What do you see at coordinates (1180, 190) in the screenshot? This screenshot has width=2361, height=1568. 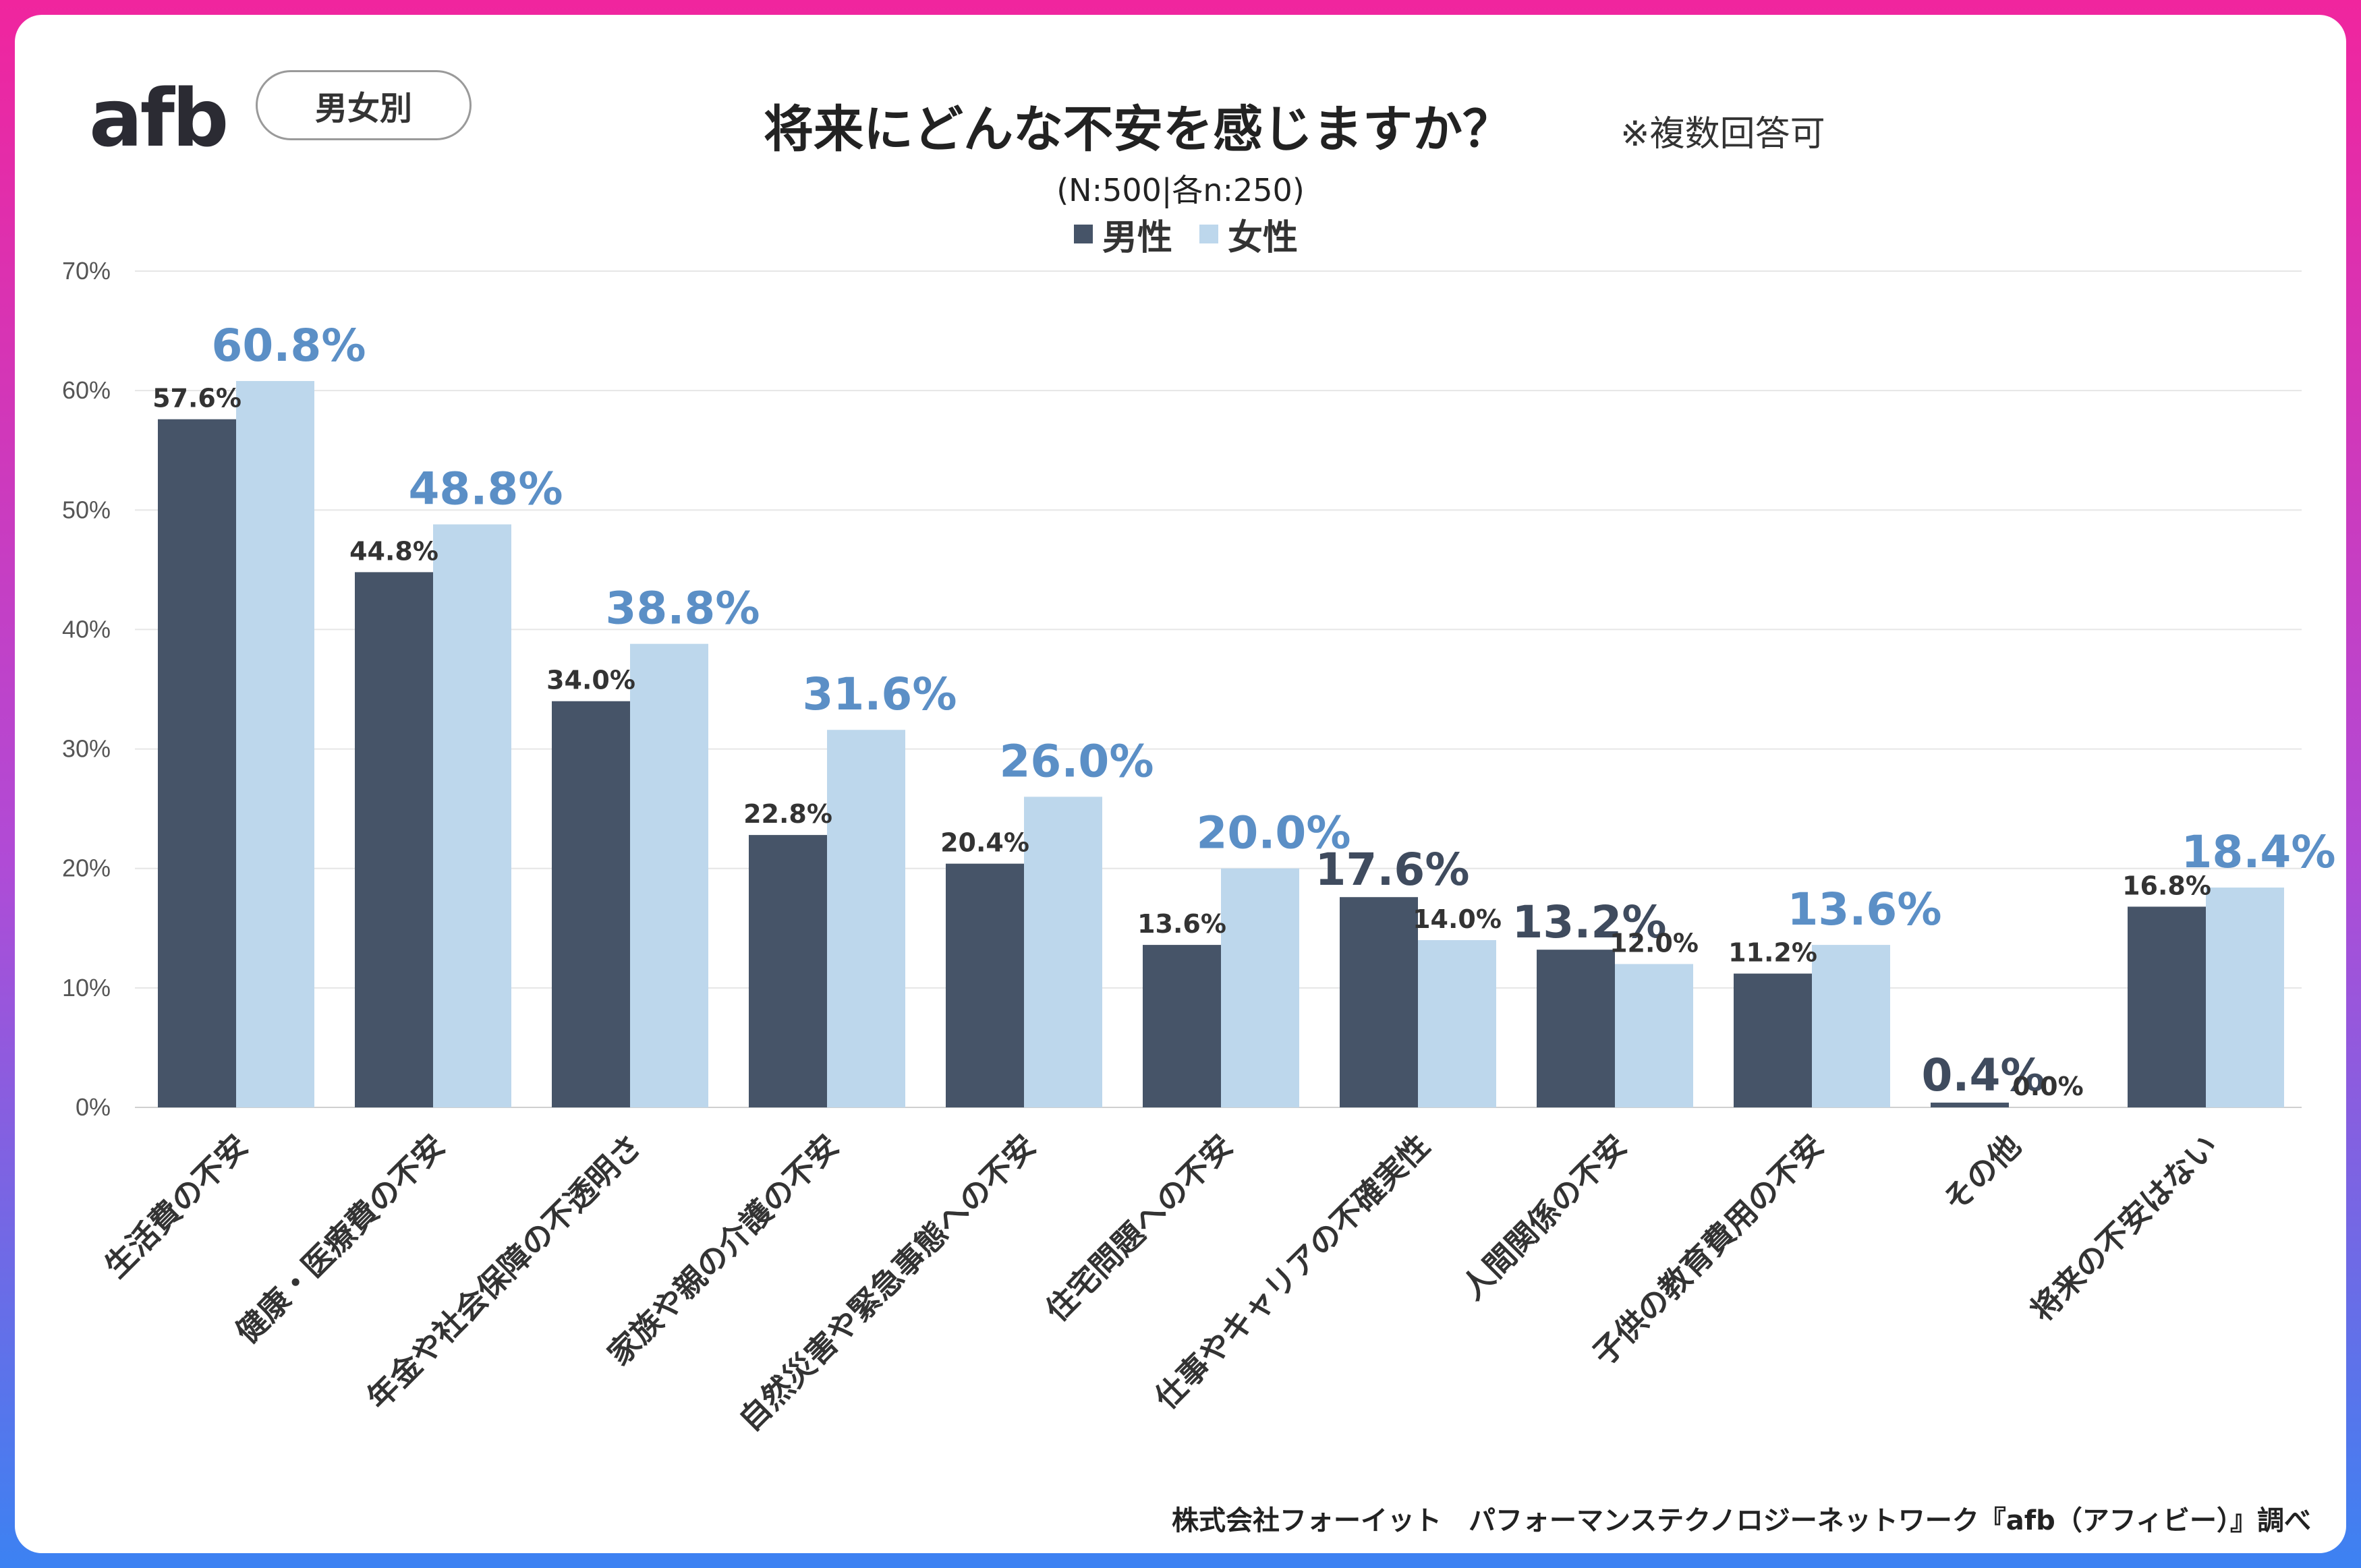 I see `sample-size: (N:500|各n:250)` at bounding box center [1180, 190].